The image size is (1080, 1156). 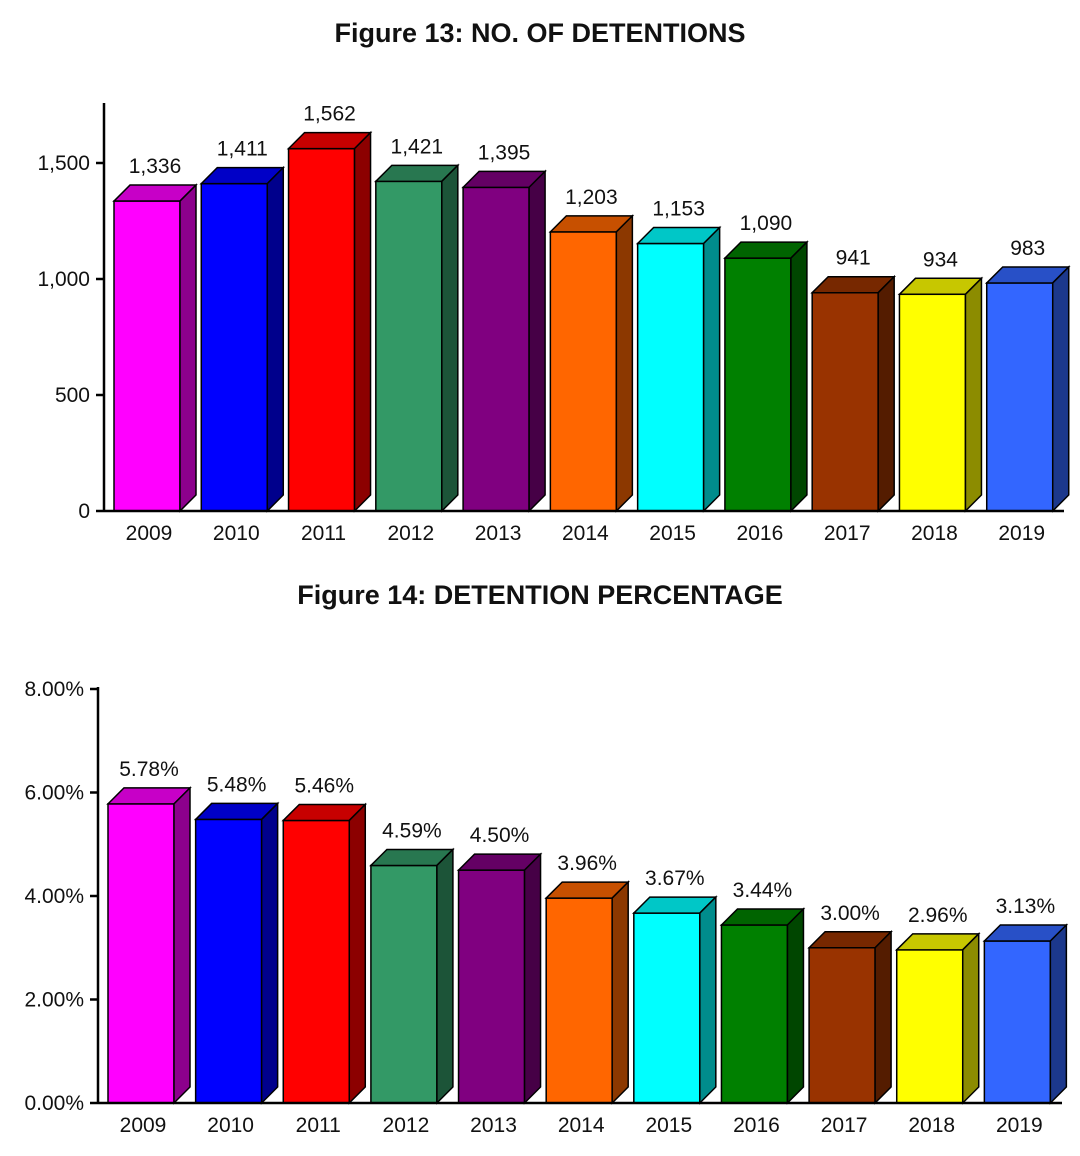 I want to click on y-tick-label: 500, so click(x=72, y=395).